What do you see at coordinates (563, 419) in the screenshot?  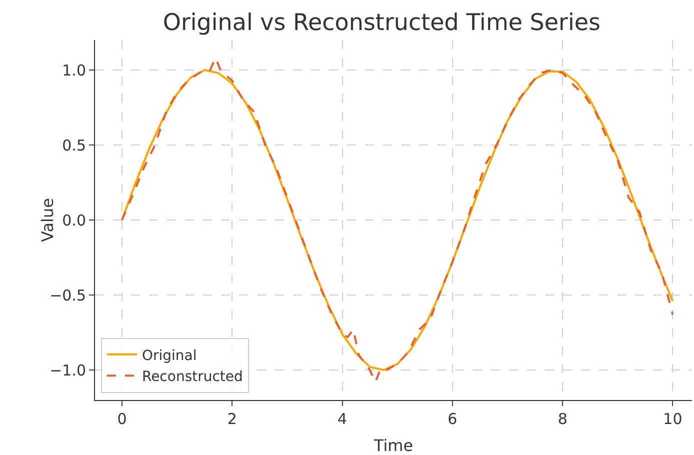 I see `x-tick-label: 8` at bounding box center [563, 419].